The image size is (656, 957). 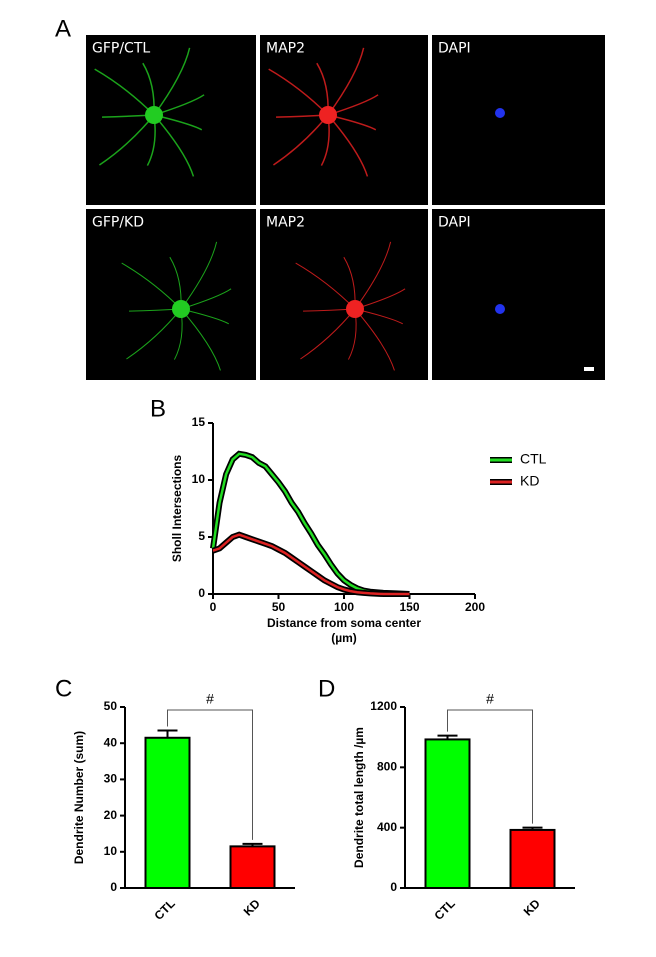 What do you see at coordinates (199, 422) in the screenshot?
I see `y-tick-label: 15` at bounding box center [199, 422].